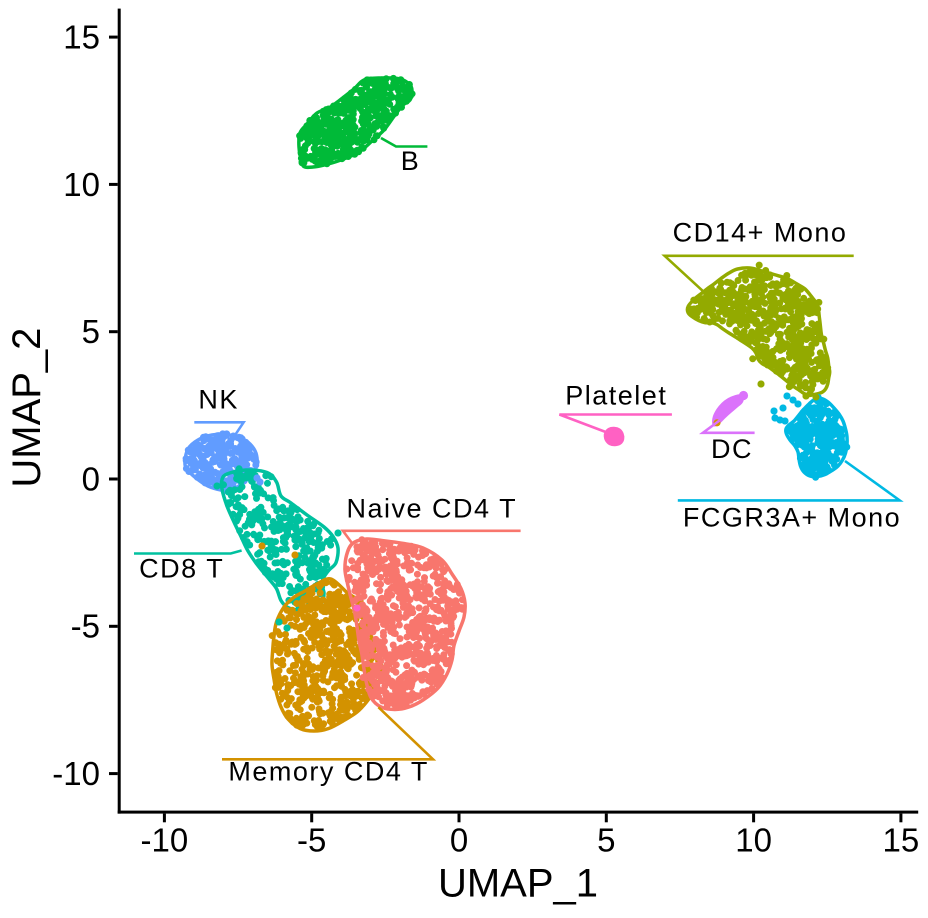  What do you see at coordinates (616, 395) in the screenshot?
I see `svg-text: Platelet` at bounding box center [616, 395].